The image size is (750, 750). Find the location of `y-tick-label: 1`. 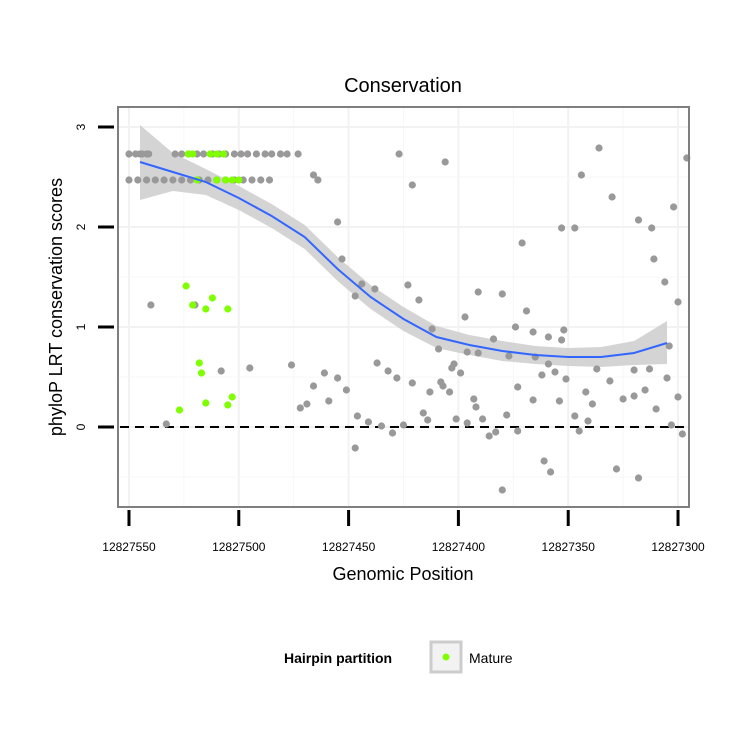

y-tick-label: 1 is located at coordinates (81, 326).